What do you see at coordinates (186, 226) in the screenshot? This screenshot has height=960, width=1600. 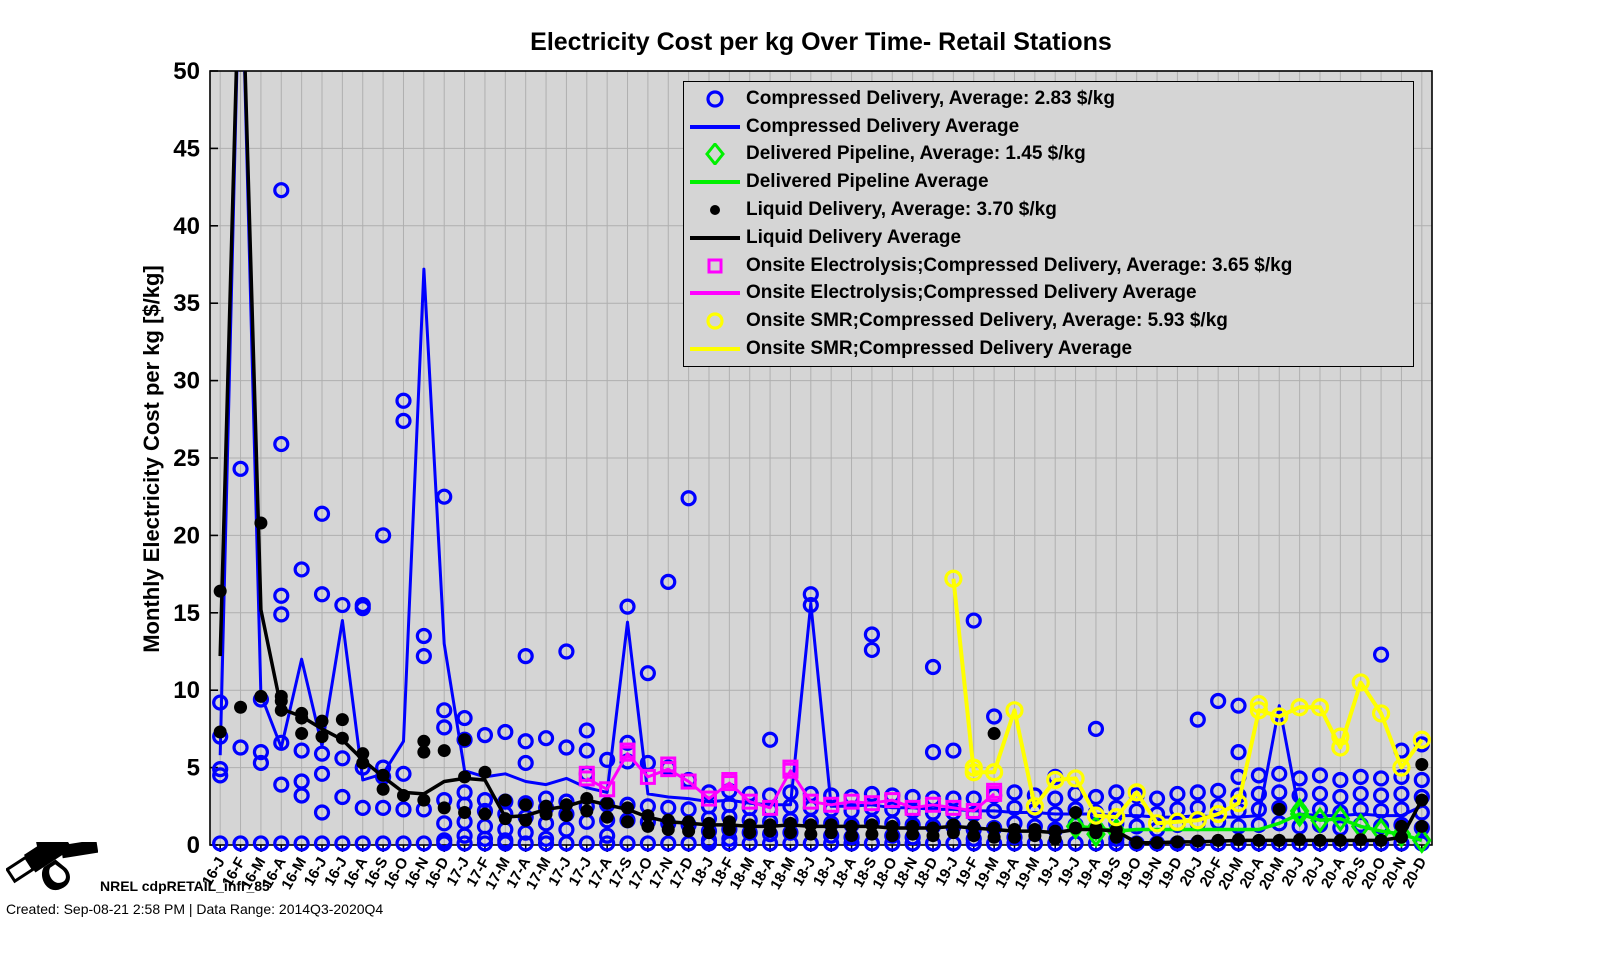 I see `svg-text: 40` at bounding box center [186, 226].